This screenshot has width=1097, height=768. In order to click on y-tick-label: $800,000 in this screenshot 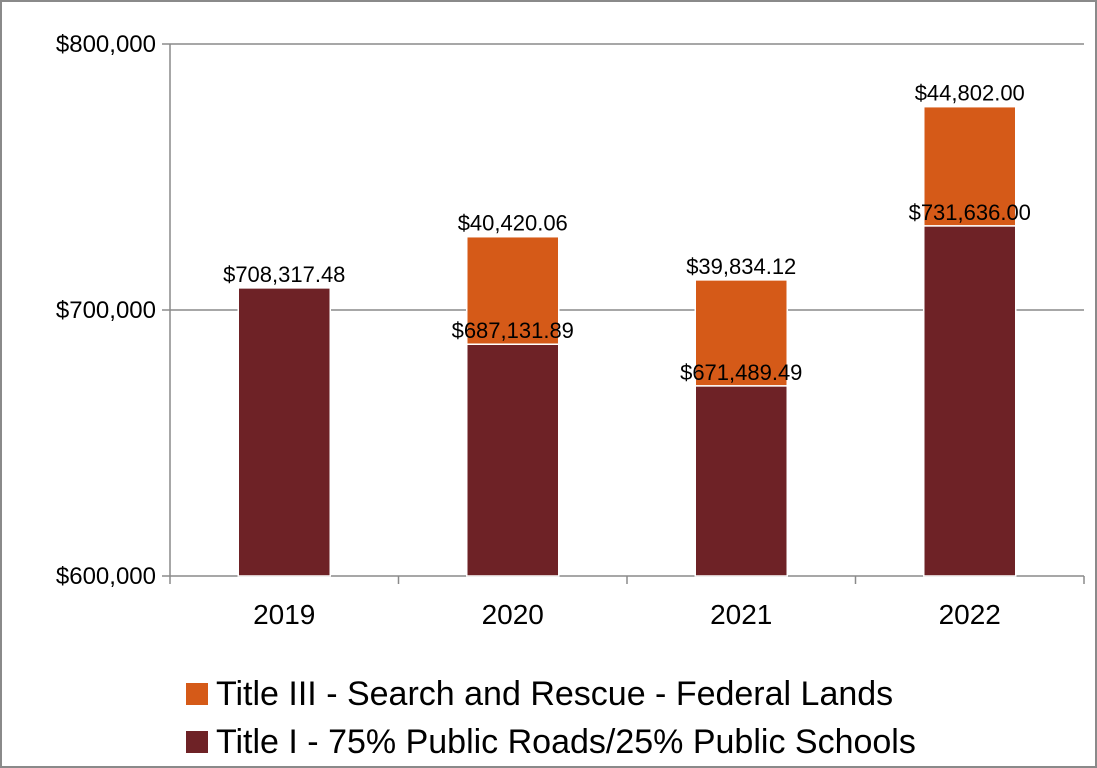, I will do `click(106, 44)`.